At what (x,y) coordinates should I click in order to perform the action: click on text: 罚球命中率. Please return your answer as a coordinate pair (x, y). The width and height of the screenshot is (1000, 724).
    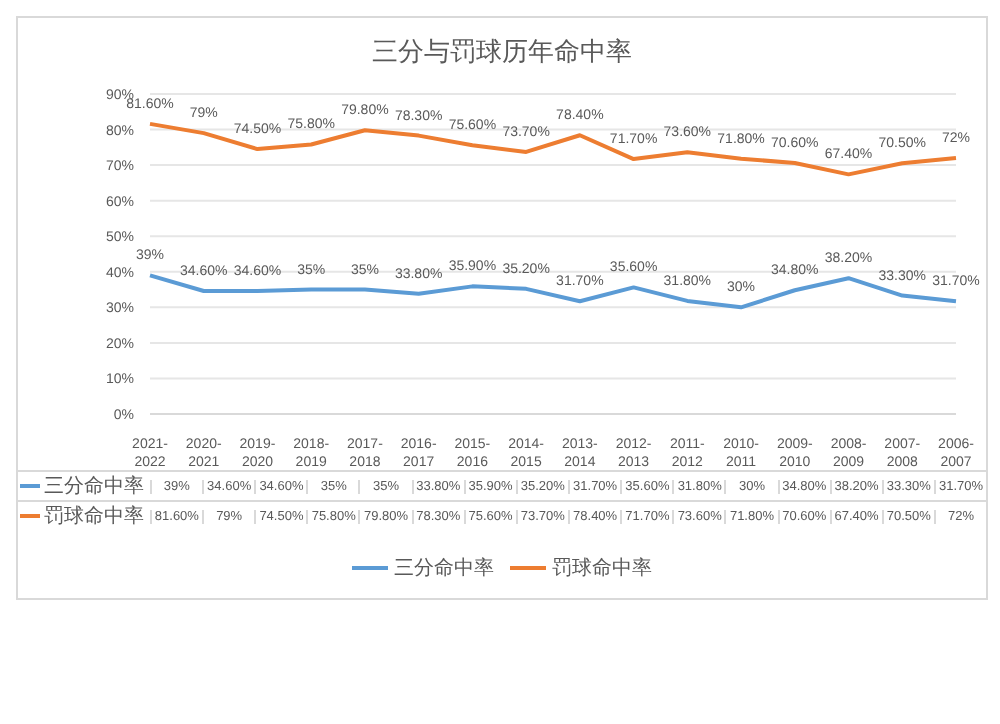
    Looking at the image, I should click on (602, 569).